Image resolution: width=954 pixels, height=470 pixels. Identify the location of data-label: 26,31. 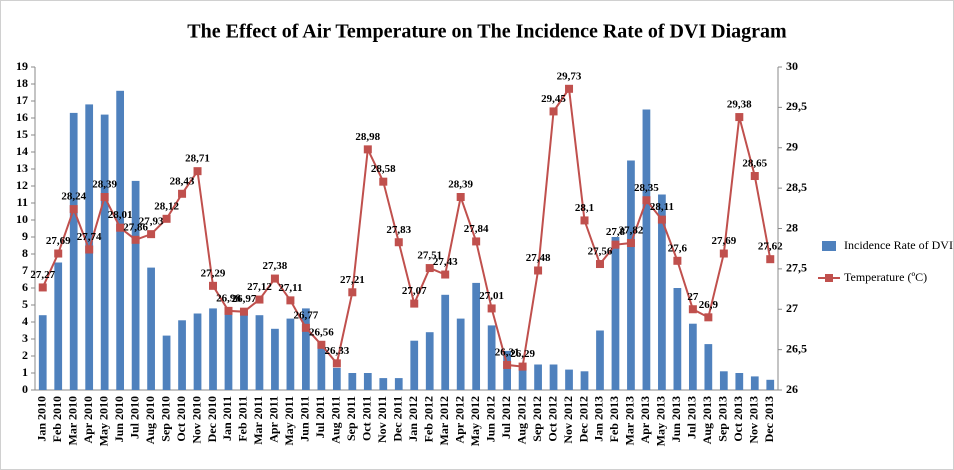
(507, 352).